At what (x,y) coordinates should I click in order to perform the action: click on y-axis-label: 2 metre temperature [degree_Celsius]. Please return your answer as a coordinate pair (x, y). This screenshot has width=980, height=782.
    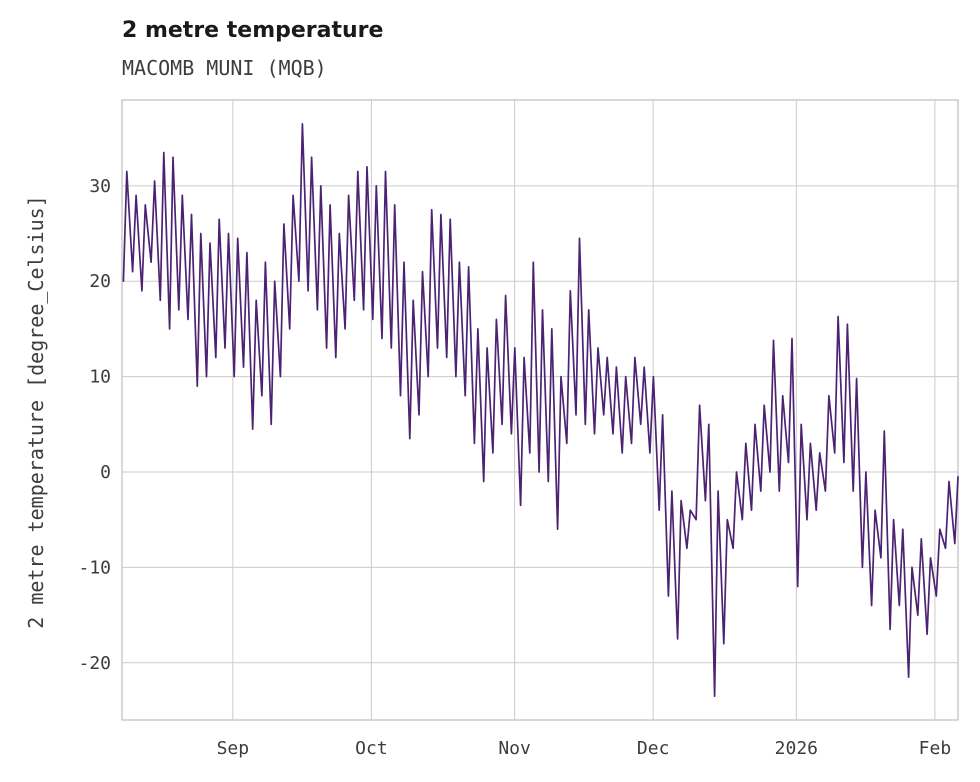
    Looking at the image, I should click on (36, 412).